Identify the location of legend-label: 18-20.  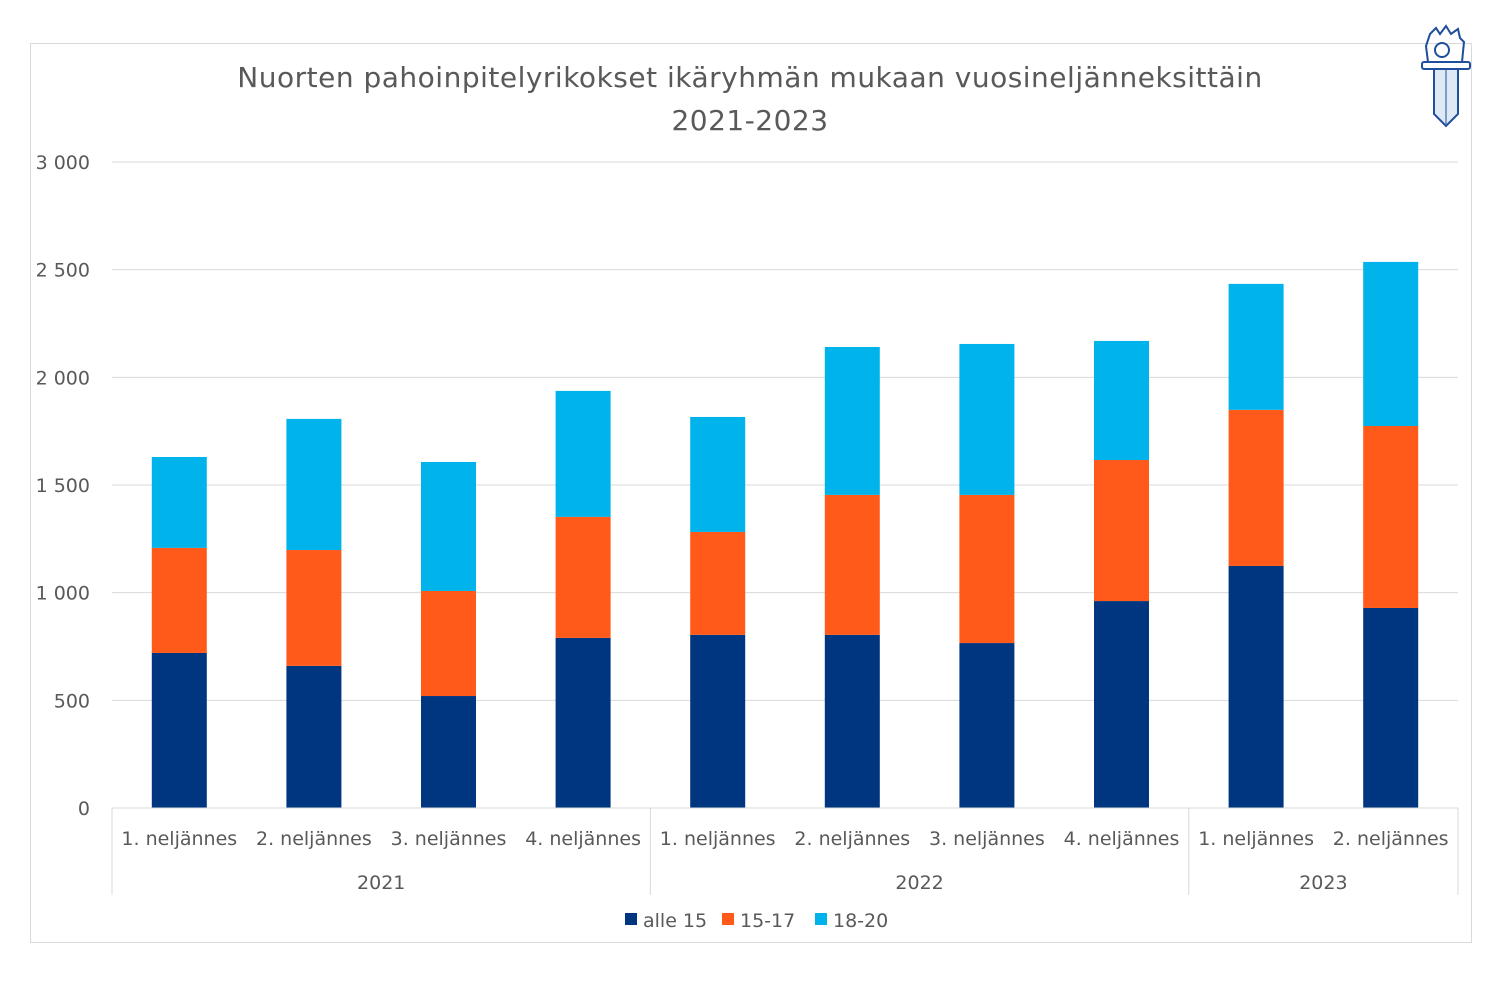
(860, 921).